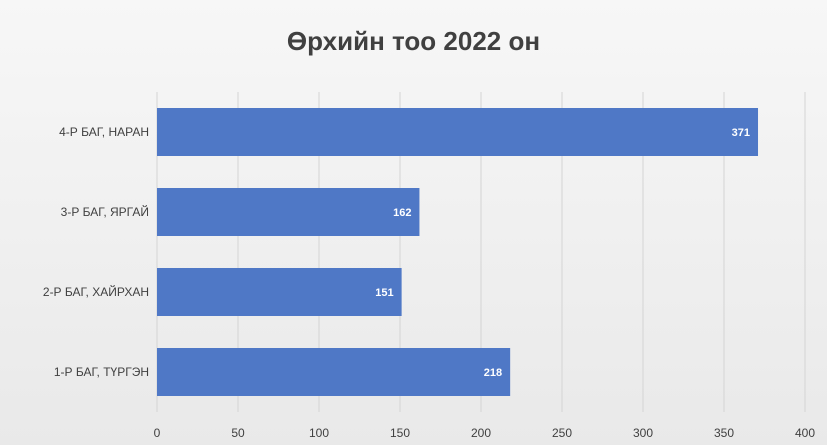 Image resolution: width=827 pixels, height=445 pixels. I want to click on x-tick-label: 50, so click(238, 433).